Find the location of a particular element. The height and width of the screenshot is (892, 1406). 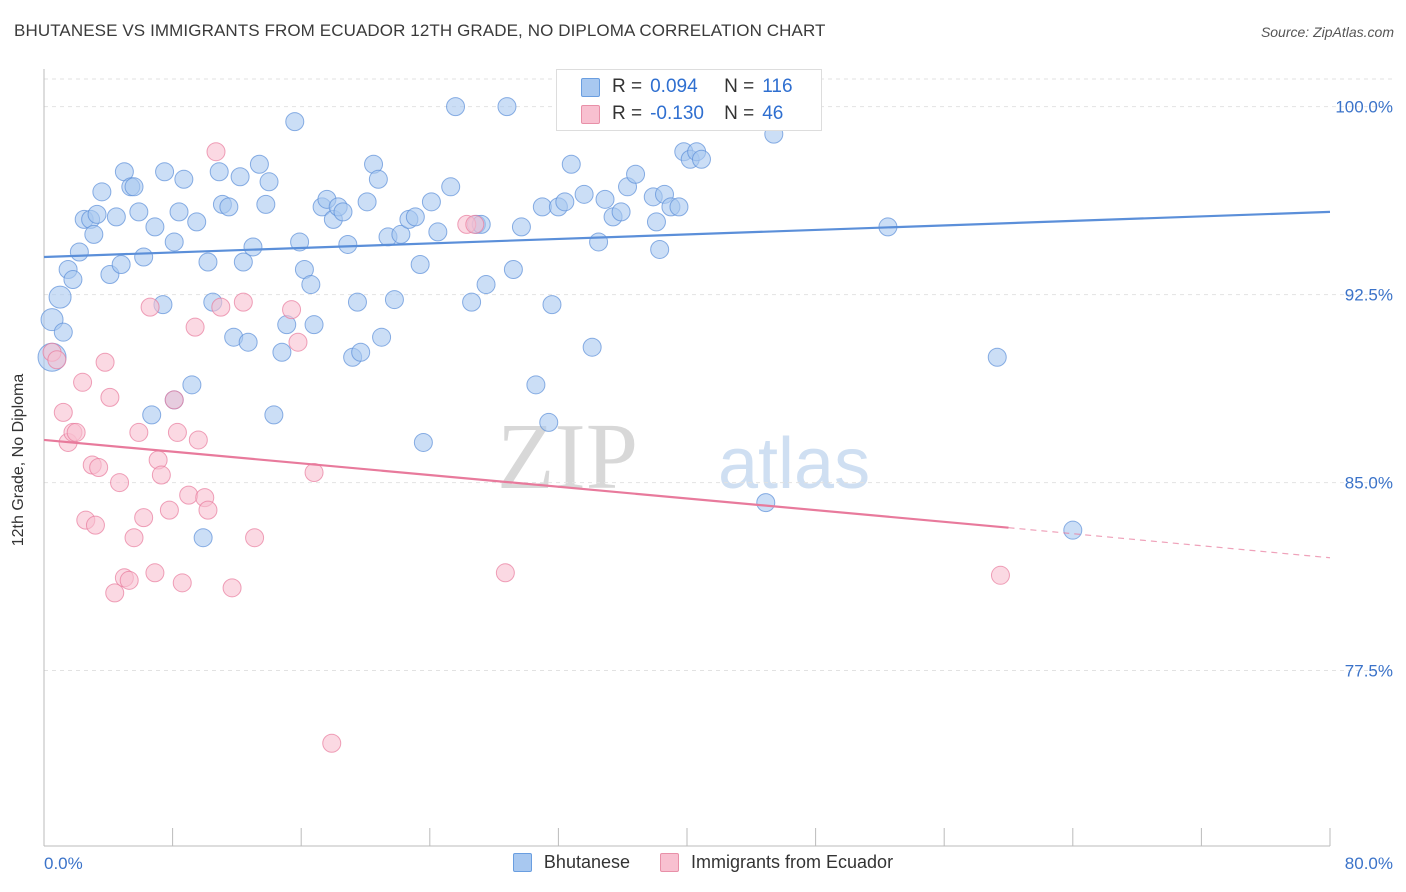

legend-row-bhutanese: R = 0.094 N = 116 is located at coordinates (687, 87).